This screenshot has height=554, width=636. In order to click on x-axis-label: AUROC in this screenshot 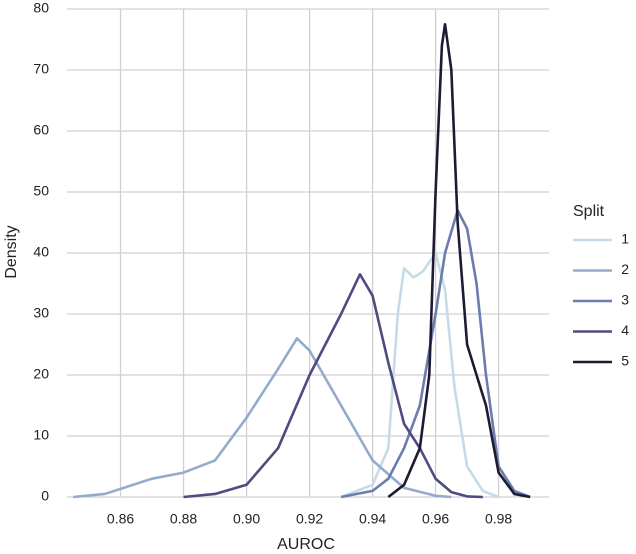, I will do `click(306, 544)`.